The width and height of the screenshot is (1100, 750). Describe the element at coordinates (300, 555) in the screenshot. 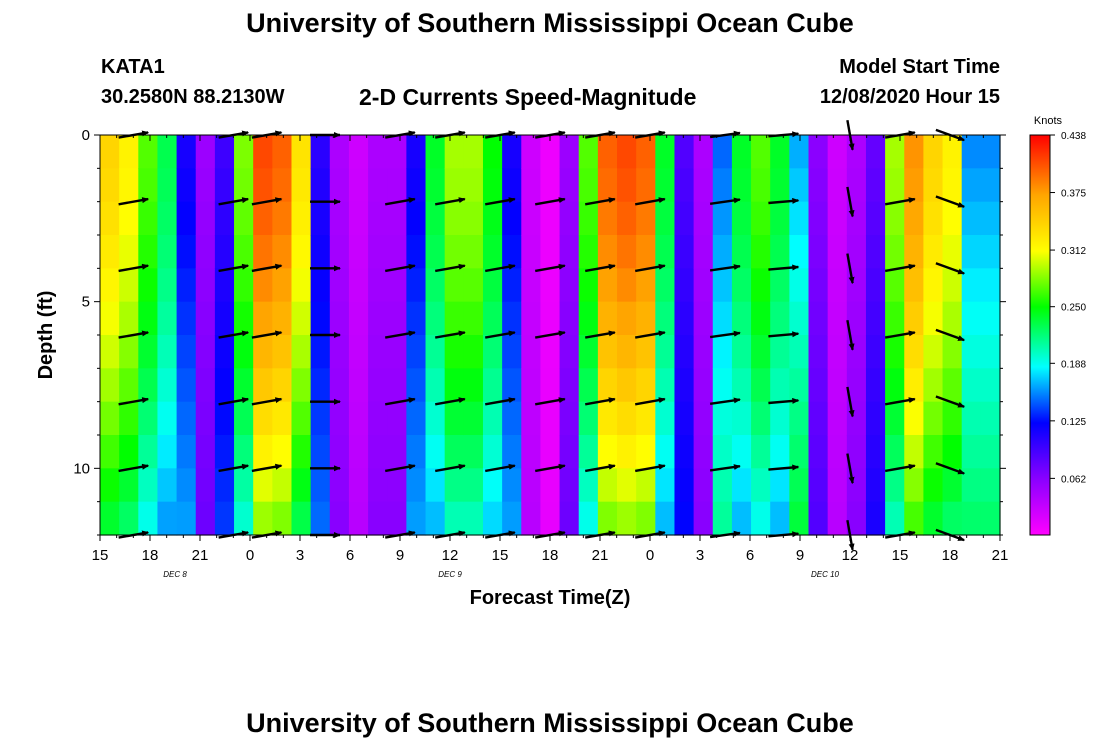

I see `x-tick-label: 3` at that location.